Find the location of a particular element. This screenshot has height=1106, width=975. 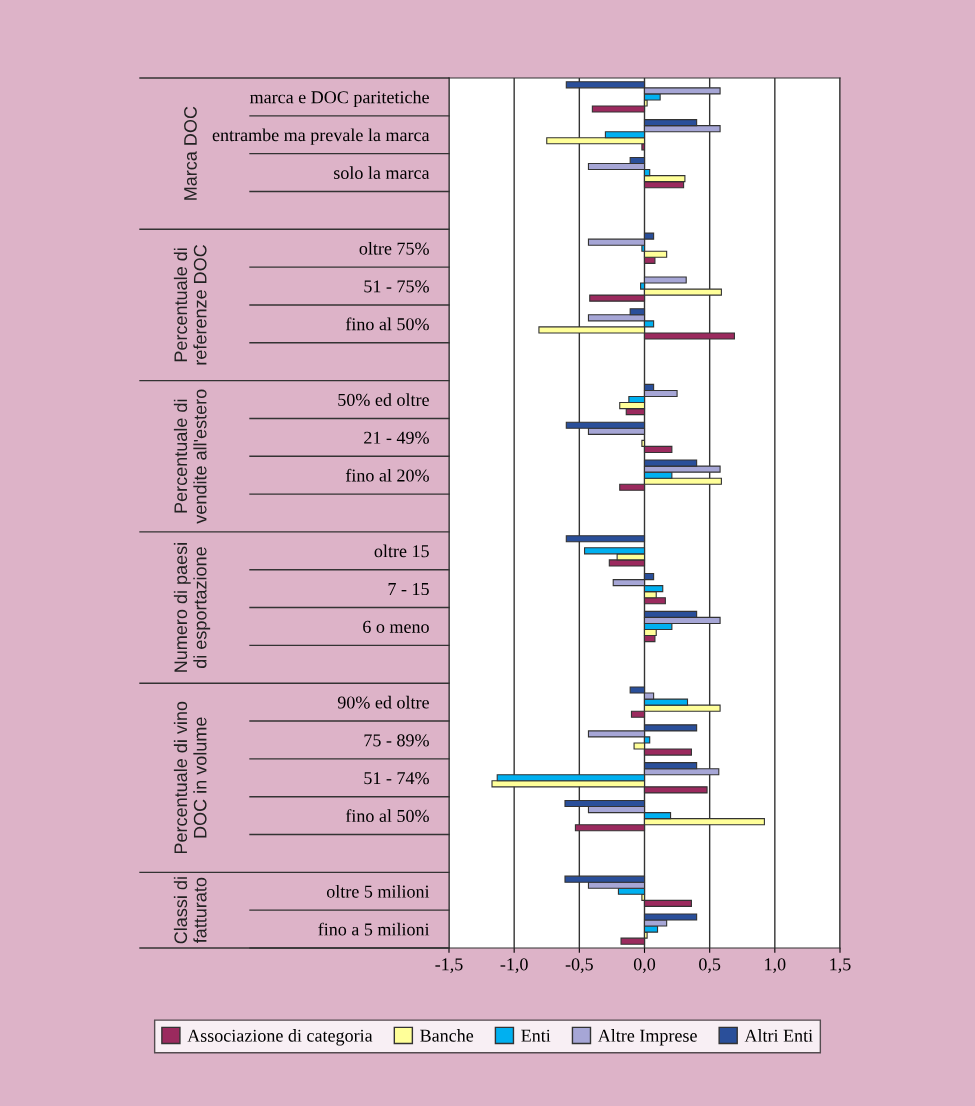

legend-label: Altre Imprese is located at coordinates (647, 1037).